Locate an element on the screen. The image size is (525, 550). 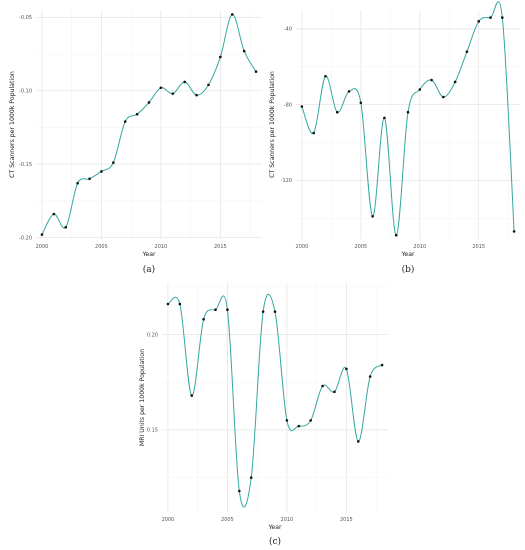
y-tick-label: -0.15 is located at coordinates (25, 165).